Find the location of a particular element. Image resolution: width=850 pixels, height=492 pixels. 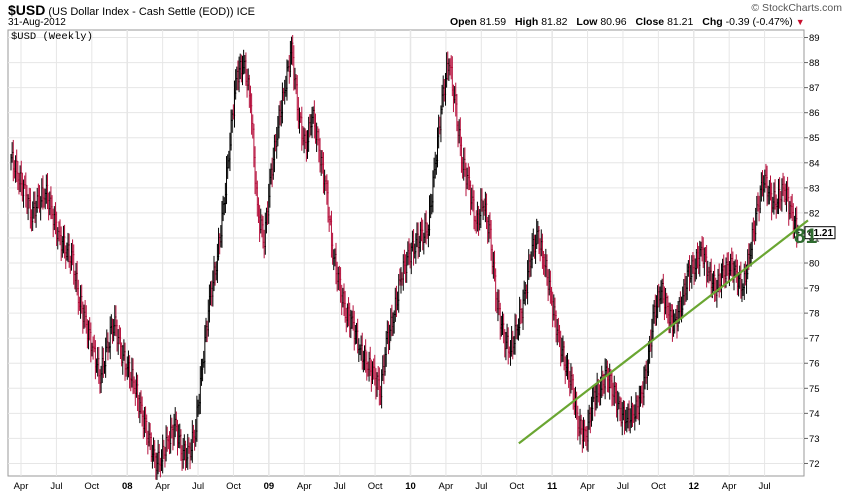

y-tick-label: 76 is located at coordinates (814, 364).